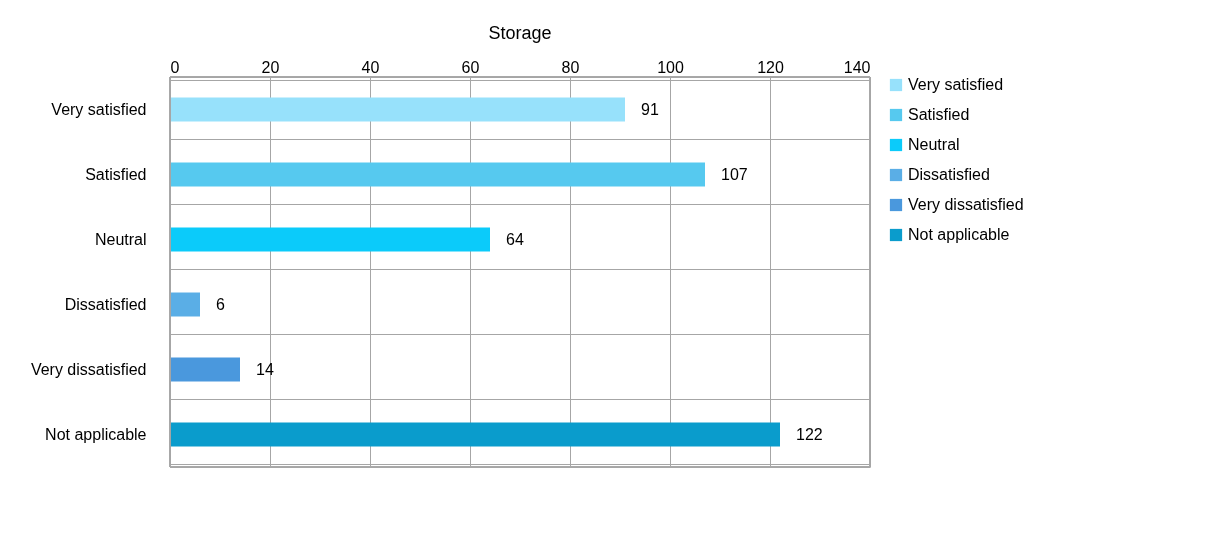 The width and height of the screenshot is (1219, 556). I want to click on legend-label: Very dissatisfied, so click(966, 204).